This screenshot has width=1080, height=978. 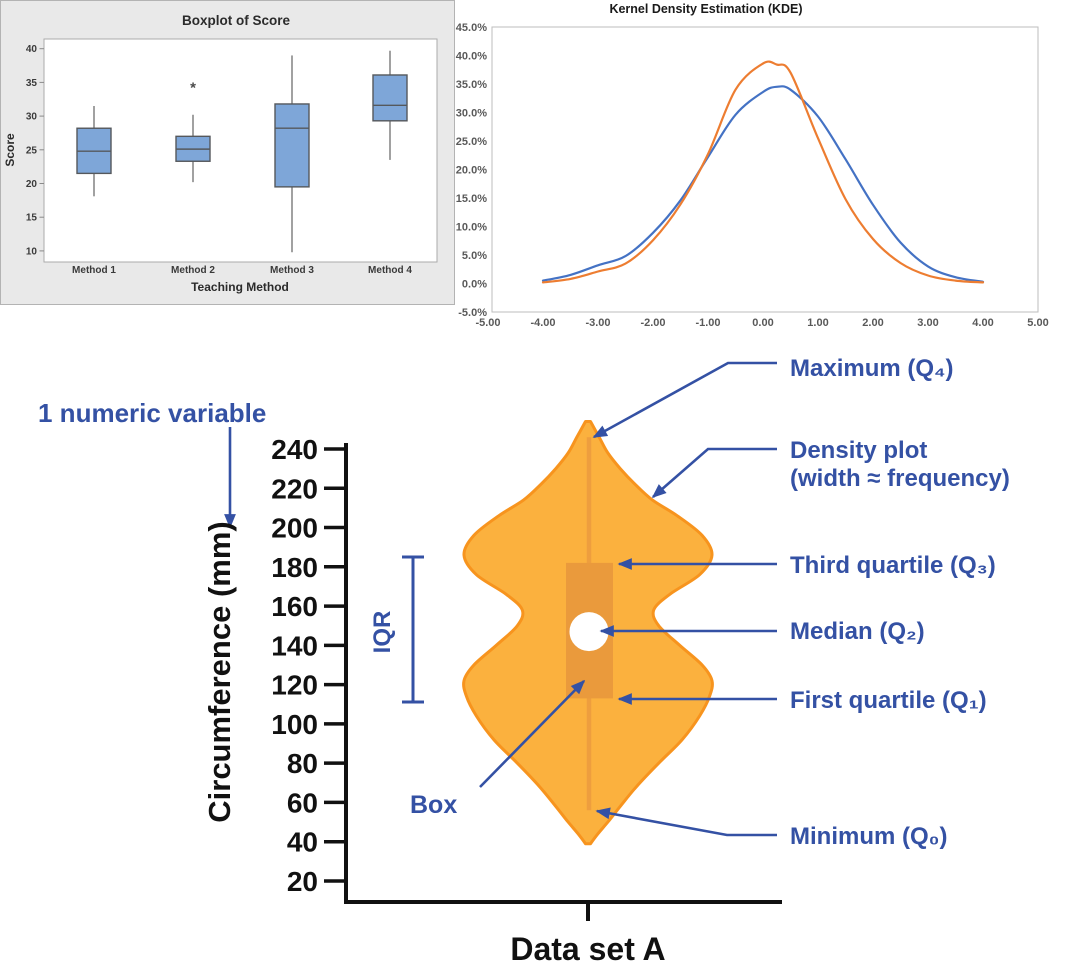 I want to click on boxplot-title: Boxplot of Score, so click(x=236, y=20).